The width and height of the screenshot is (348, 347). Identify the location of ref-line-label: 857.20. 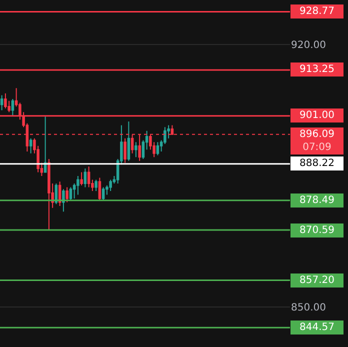
(317, 280).